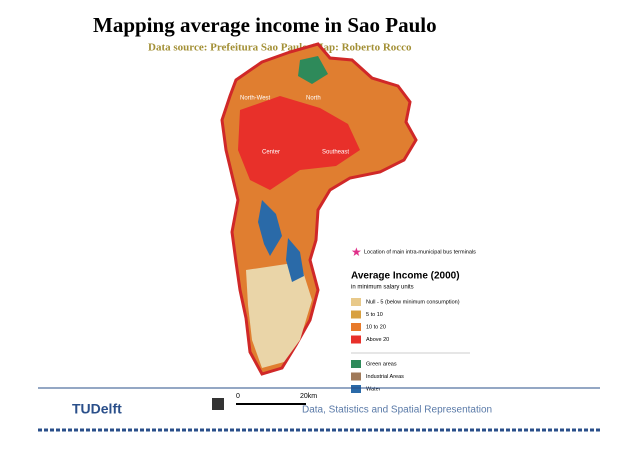 The image size is (638, 451). What do you see at coordinates (376, 327) in the screenshot?
I see `legend-label: 10 to 20` at bounding box center [376, 327].